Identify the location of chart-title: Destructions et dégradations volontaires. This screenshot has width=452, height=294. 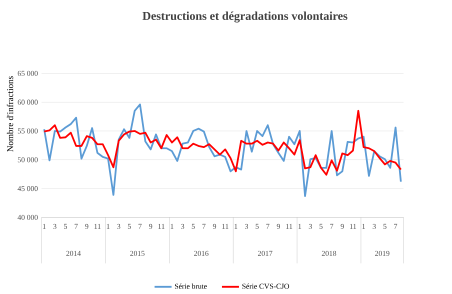
(245, 16).